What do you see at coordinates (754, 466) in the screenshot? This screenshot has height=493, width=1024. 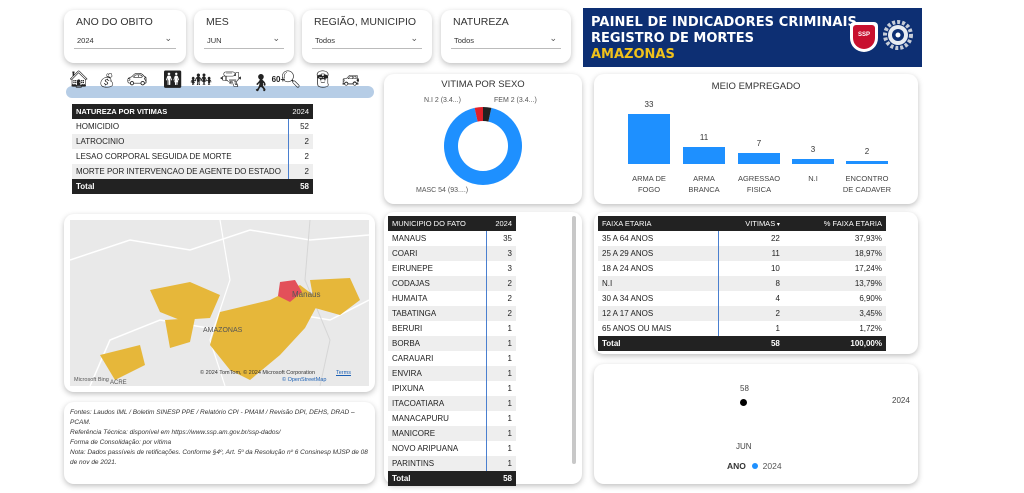 I see `scatter-legend: ANO 2024` at bounding box center [754, 466].